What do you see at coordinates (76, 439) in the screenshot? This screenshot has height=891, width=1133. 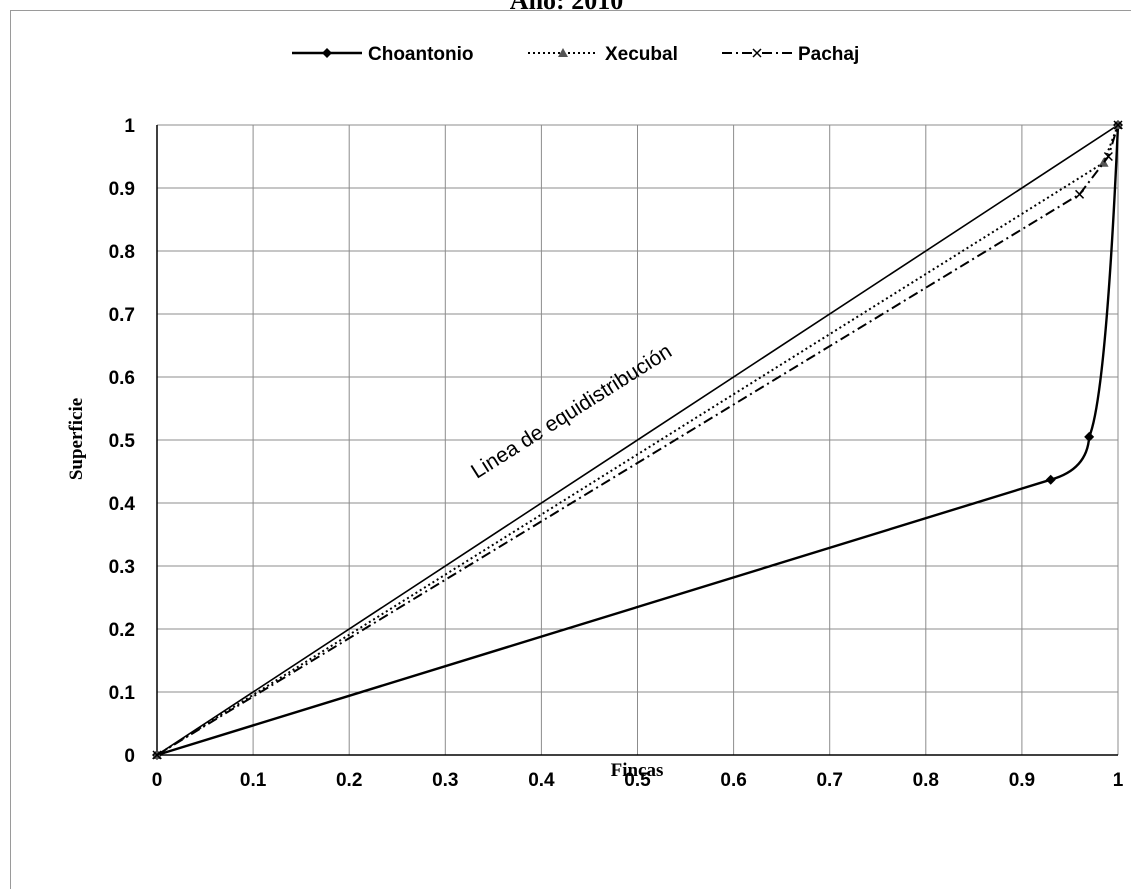 I see `y-axis-title: Superficie` at bounding box center [76, 439].